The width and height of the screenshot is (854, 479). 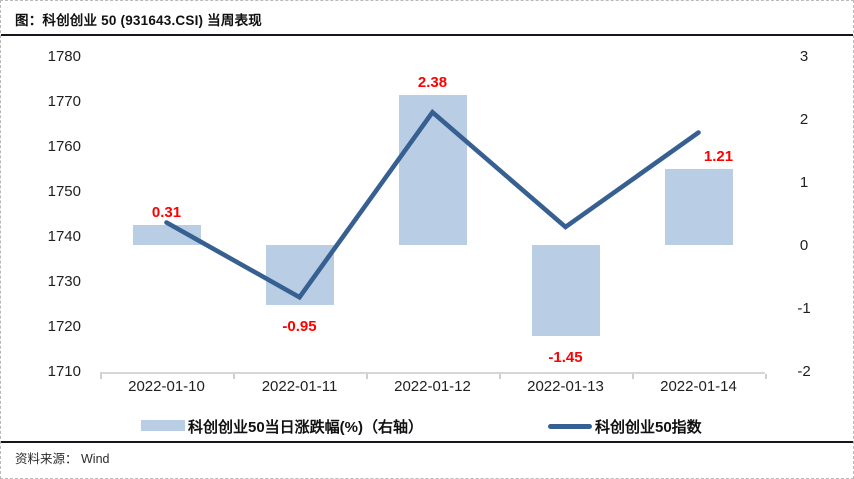 What do you see at coordinates (95, 459) in the screenshot?
I see `source-value: Wind` at bounding box center [95, 459].